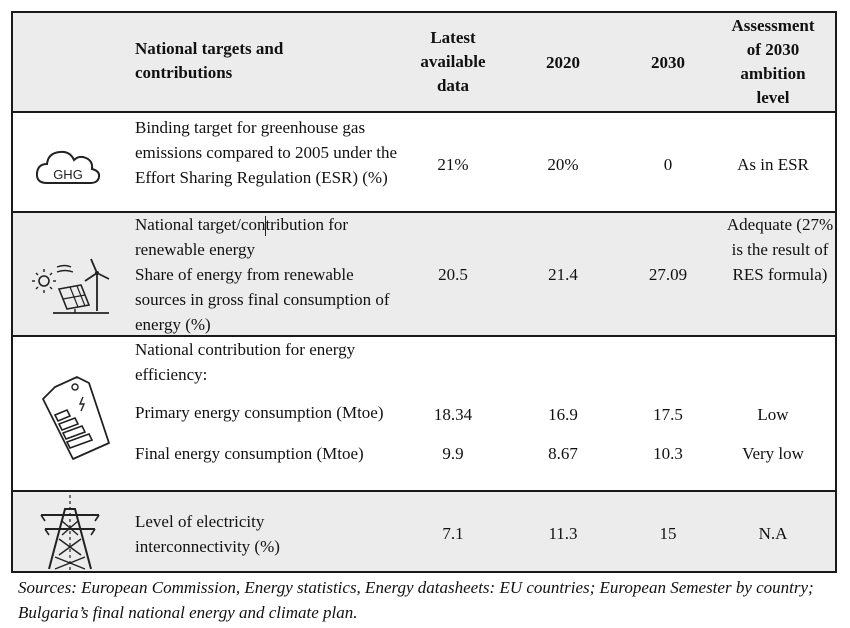 The image size is (850, 628). I want to click on primary-assessment: Low, so click(773, 414).